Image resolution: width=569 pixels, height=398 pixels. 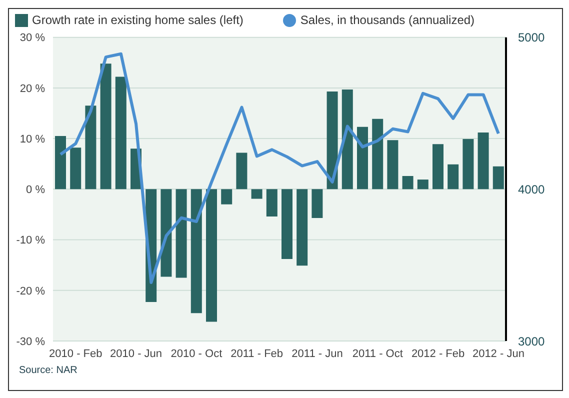 What do you see at coordinates (33, 139) in the screenshot?
I see `y-tick-label: 10 %` at bounding box center [33, 139].